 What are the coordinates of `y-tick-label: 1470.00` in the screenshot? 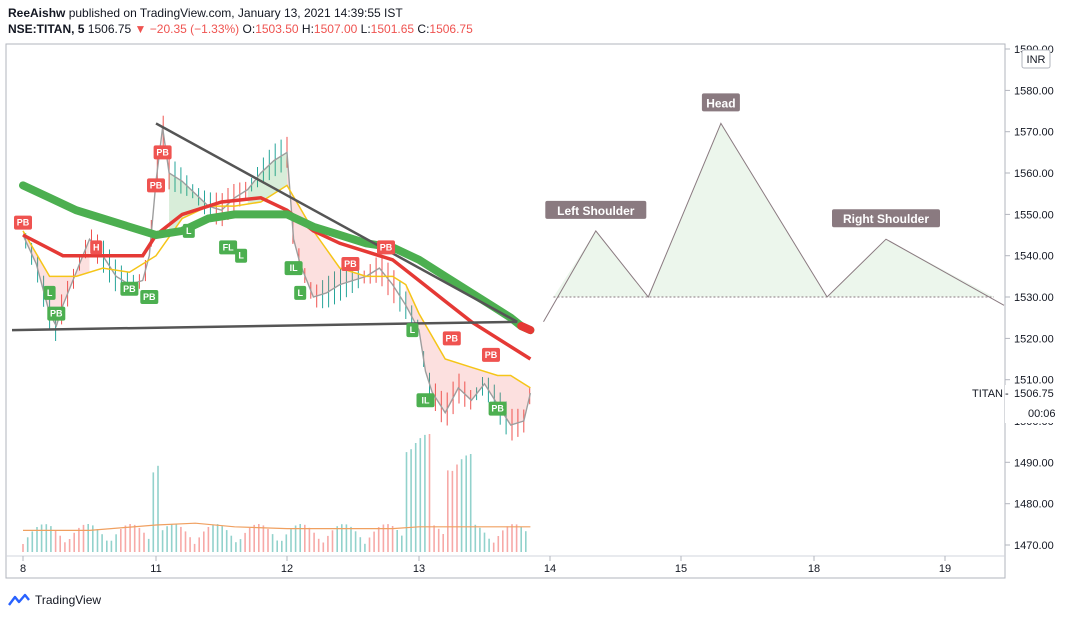 It's located at (1034, 546).